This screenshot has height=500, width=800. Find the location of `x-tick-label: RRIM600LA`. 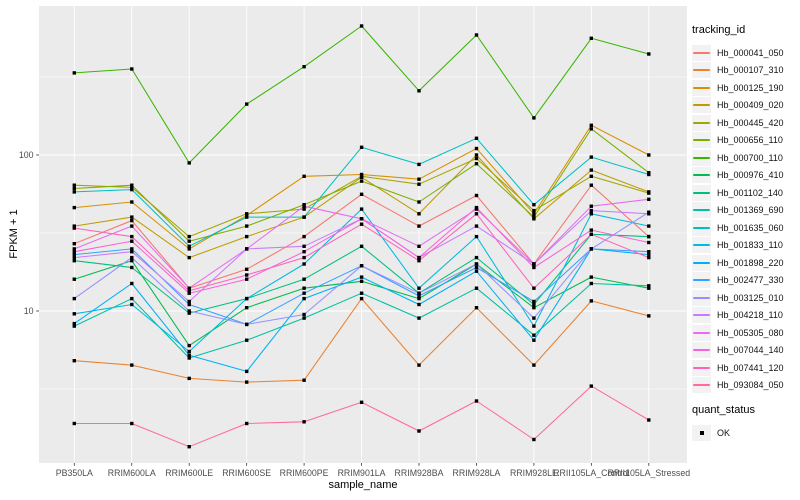

x-tick-label: RRIM600LA is located at coordinates (132, 473).